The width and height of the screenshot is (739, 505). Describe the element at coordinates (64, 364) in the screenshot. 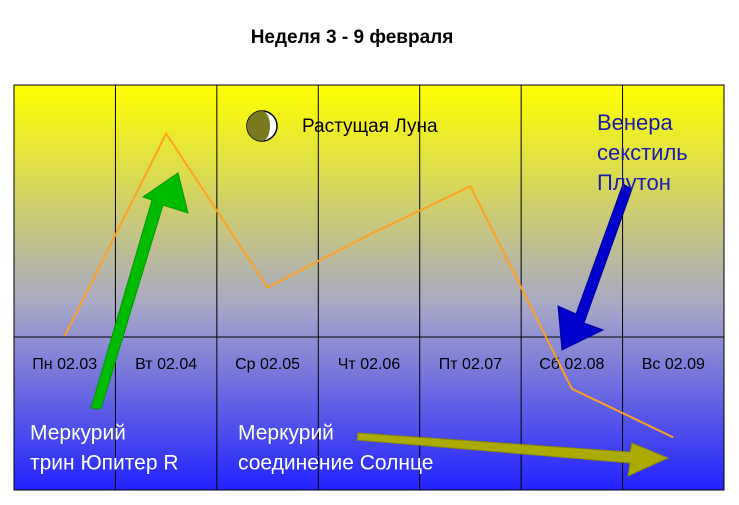

I see `x-tick-label: Пн 02.03` at that location.